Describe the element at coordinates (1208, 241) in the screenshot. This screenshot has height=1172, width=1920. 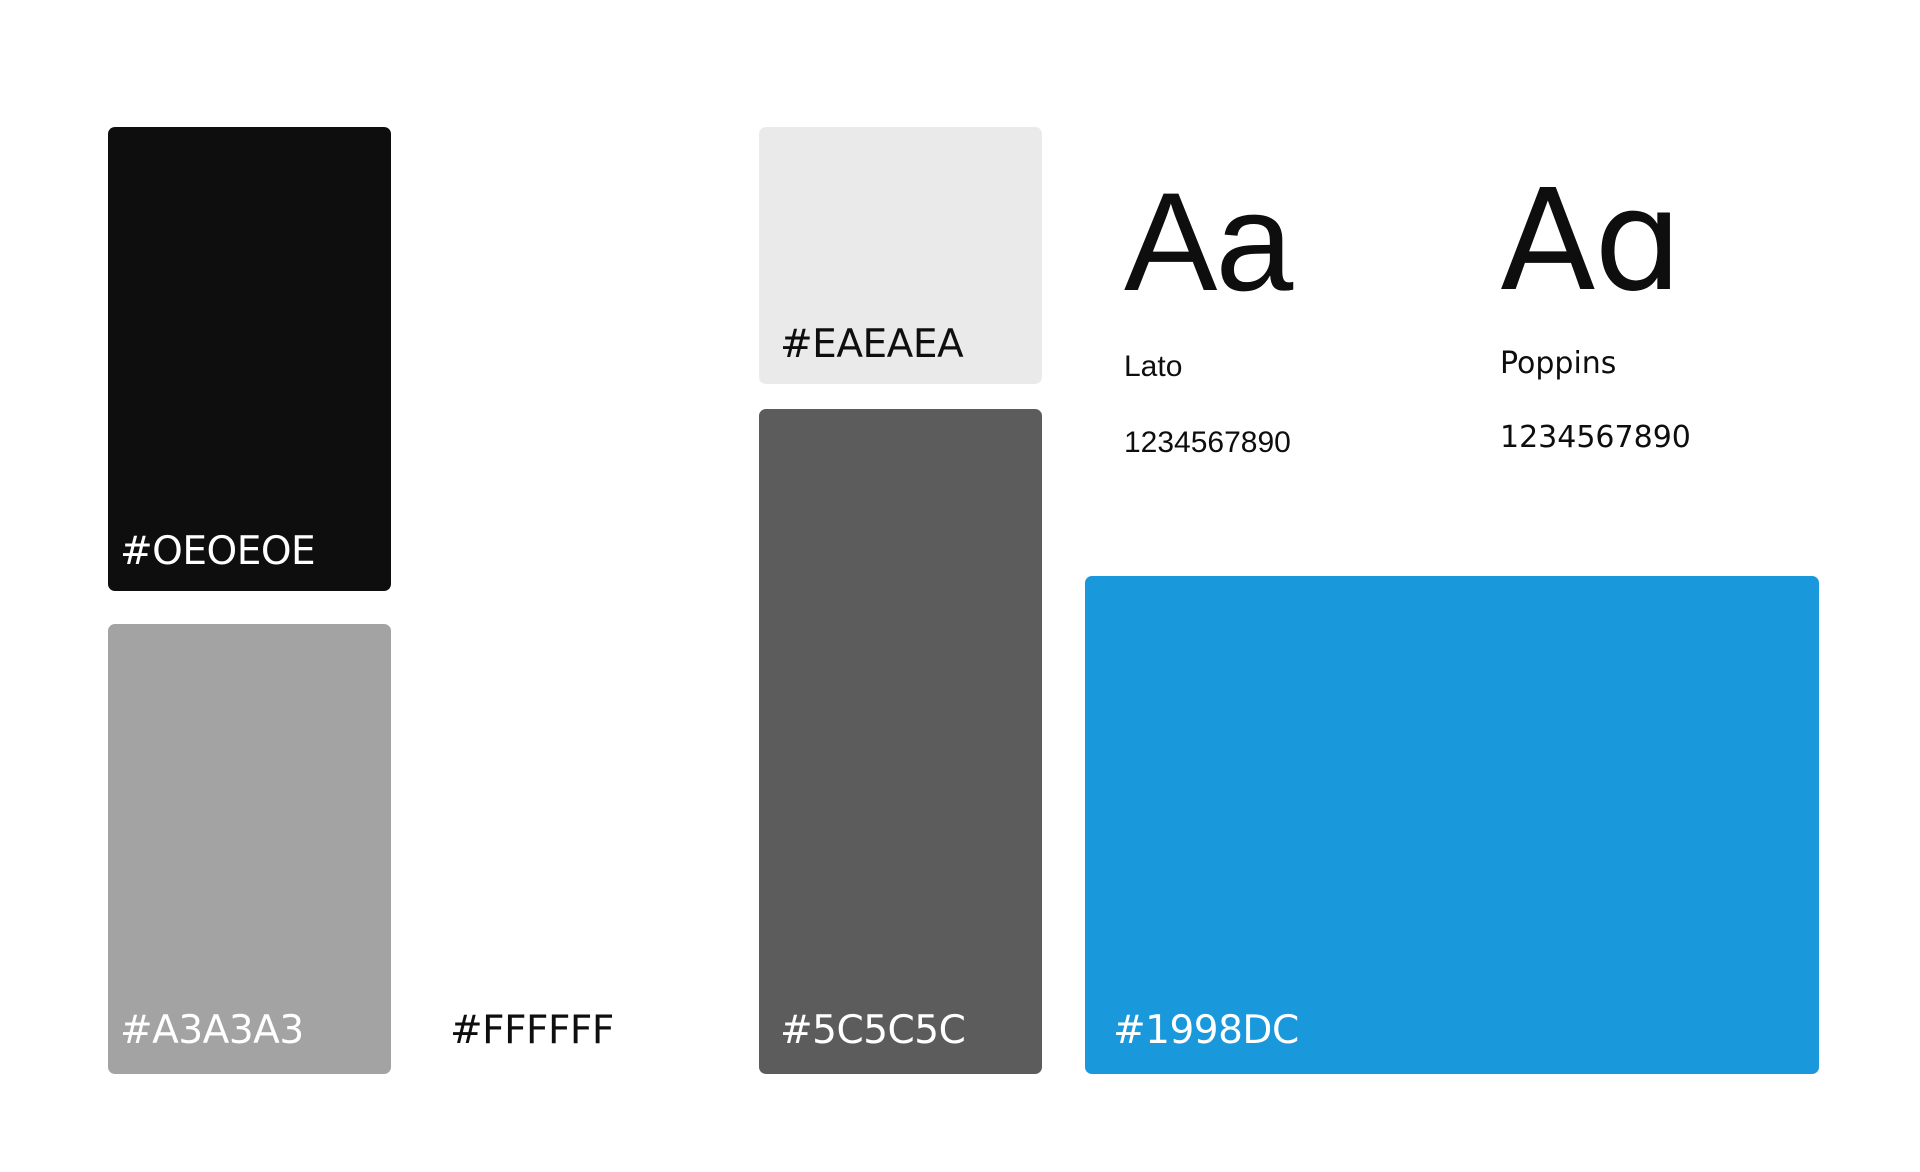
I see `font-glyph-lato: Aa` at that location.